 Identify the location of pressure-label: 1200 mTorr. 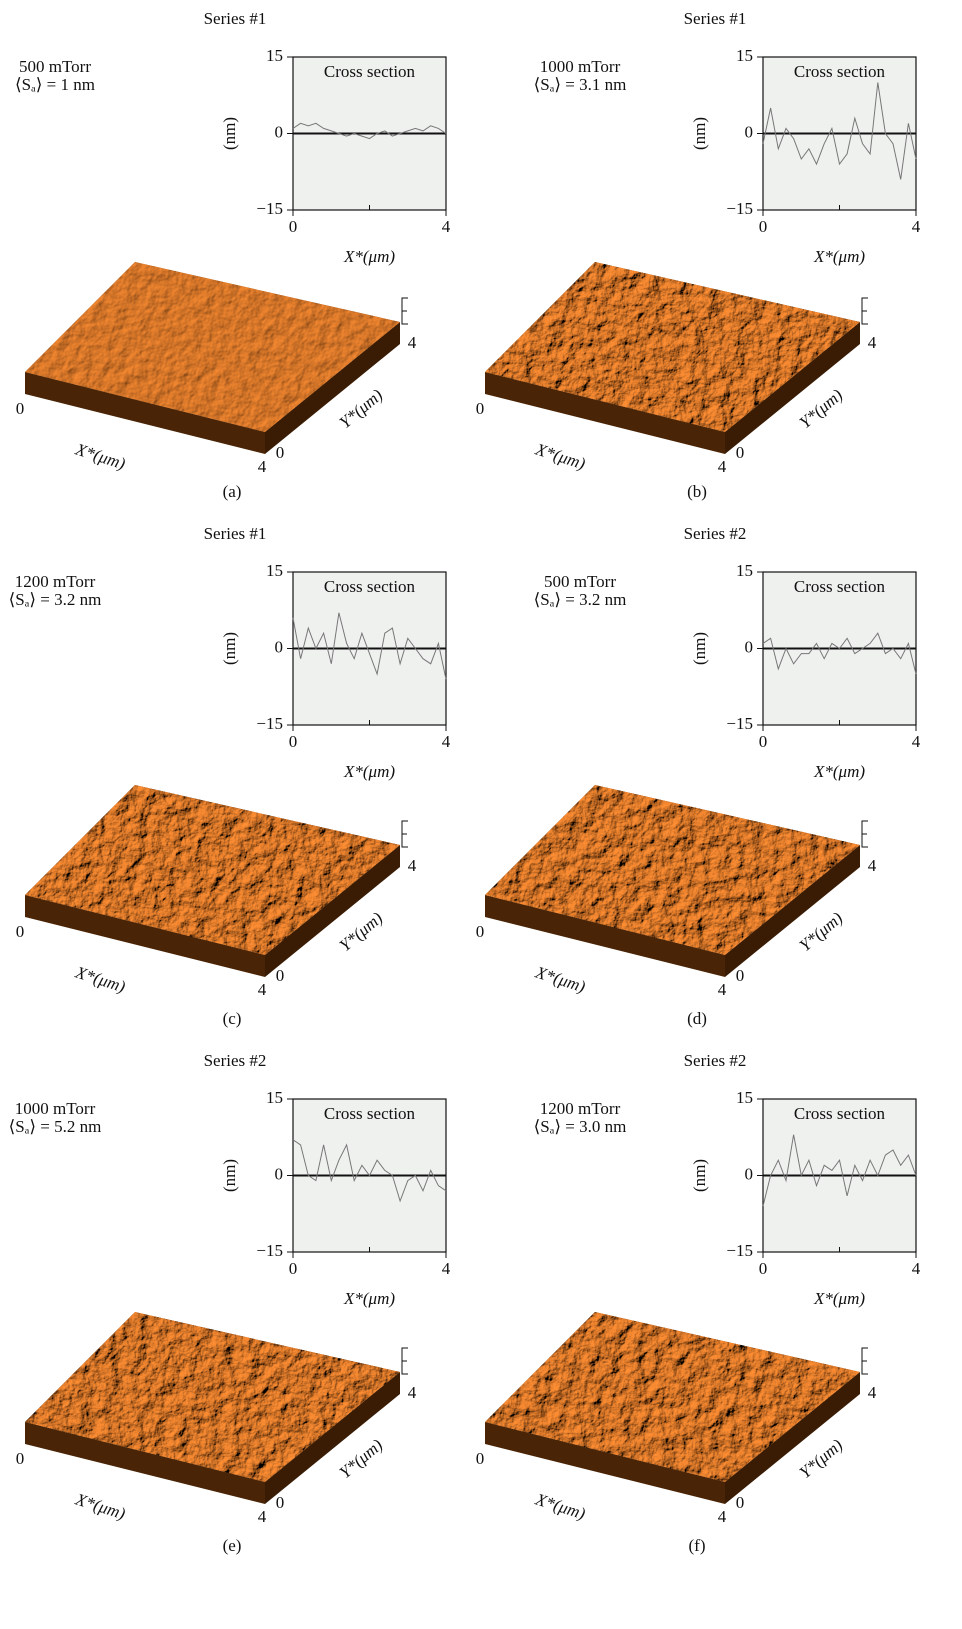
(55, 581).